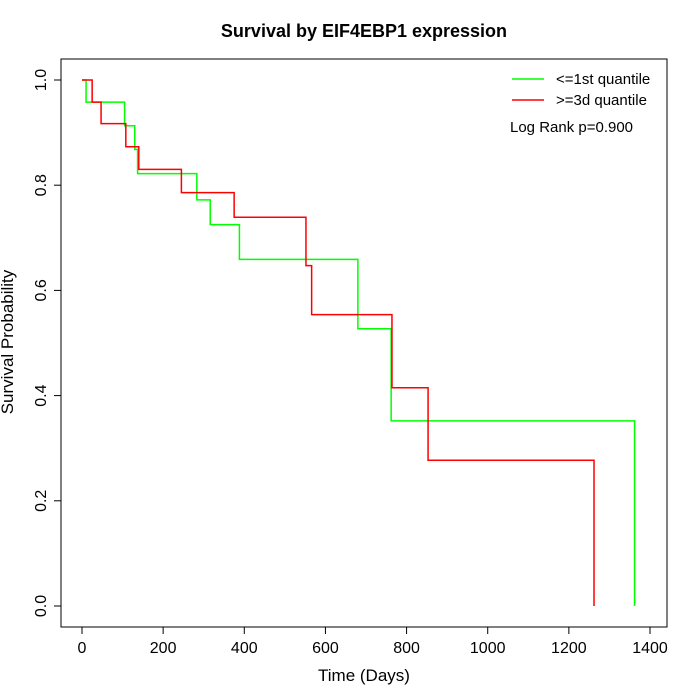 The image size is (700, 700). Describe the element at coordinates (41, 290) in the screenshot. I see `y-tick-label: 0.6` at that location.